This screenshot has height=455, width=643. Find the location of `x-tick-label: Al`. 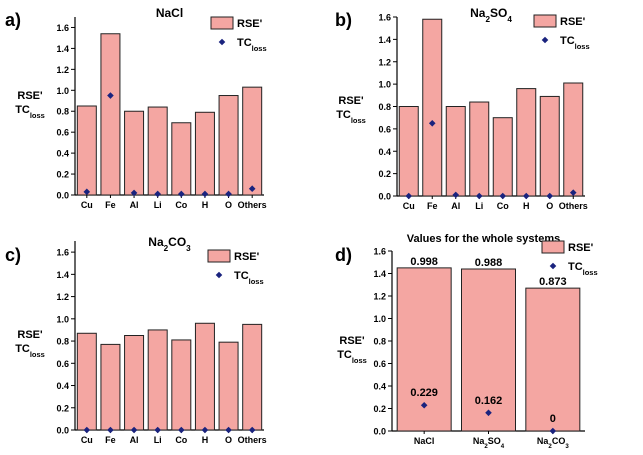

x-tick-label: Al is located at coordinates (455, 206).